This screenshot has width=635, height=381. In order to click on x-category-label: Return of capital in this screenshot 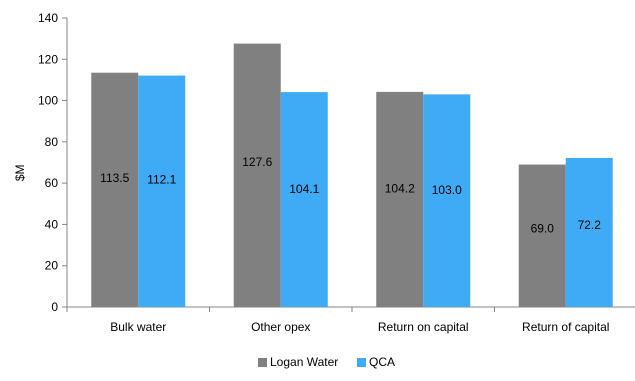, I will do `click(565, 327)`.